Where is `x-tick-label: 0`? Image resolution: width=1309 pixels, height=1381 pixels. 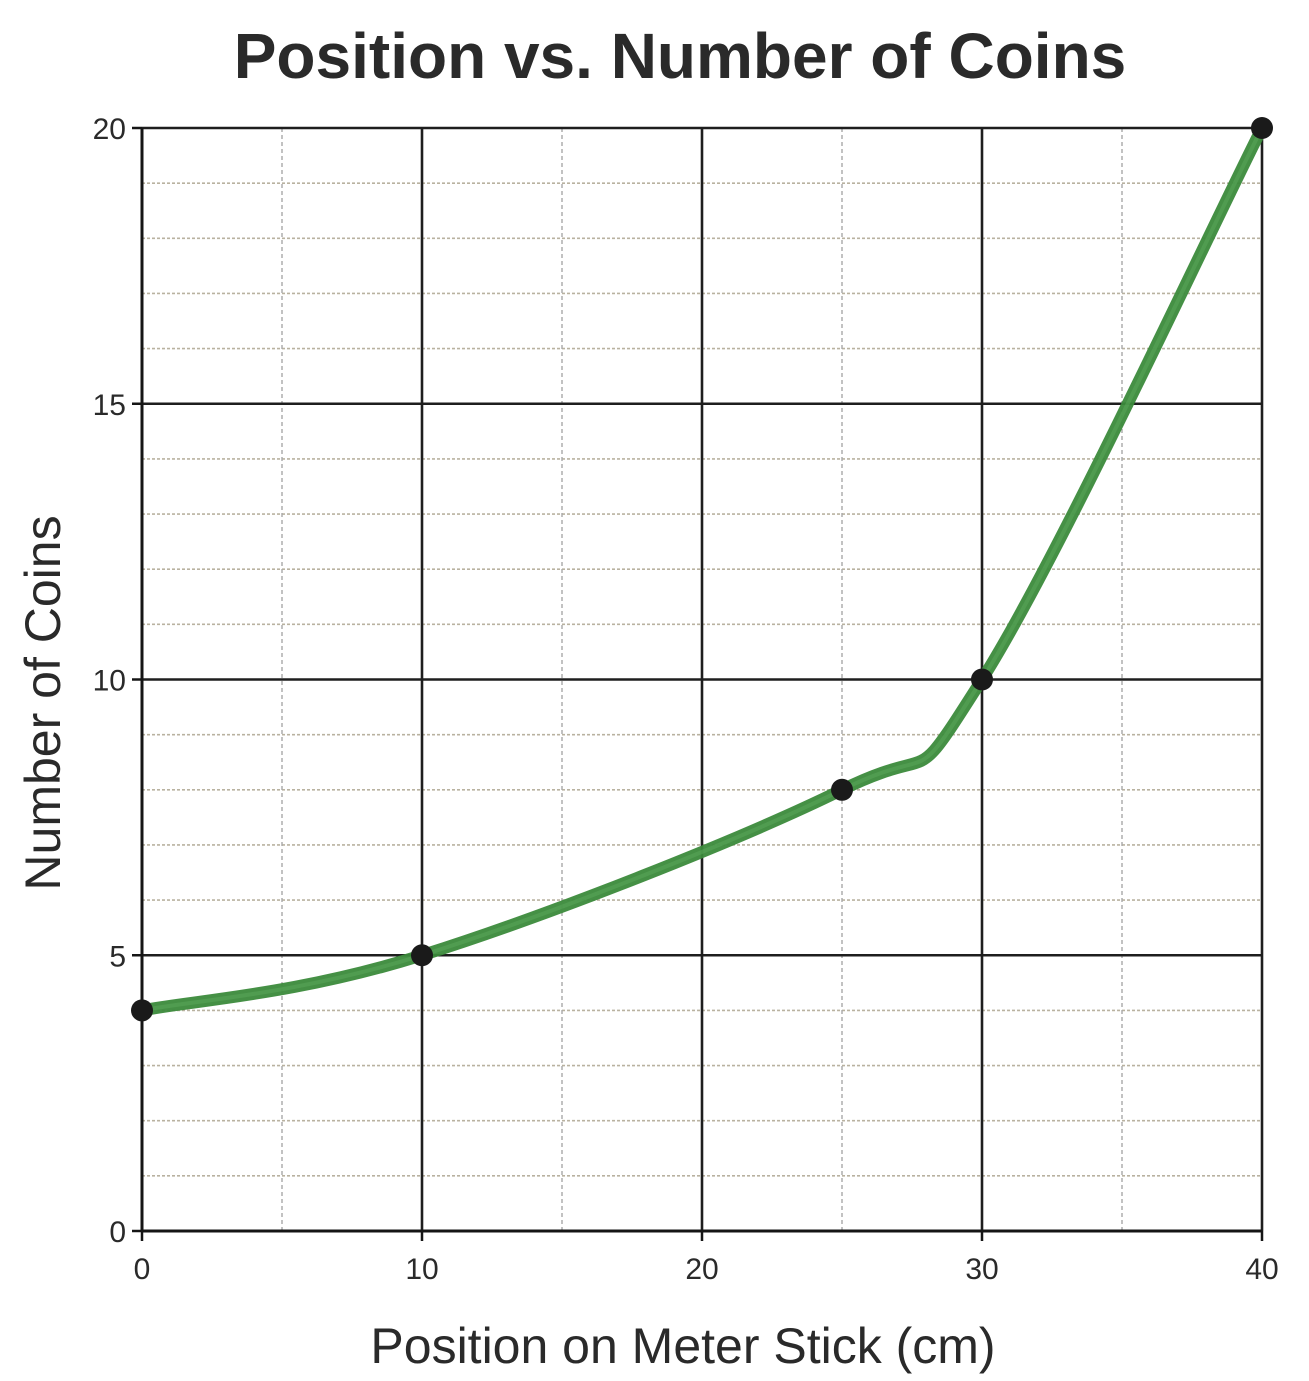
x-tick-label: 0 is located at coordinates (142, 1269).